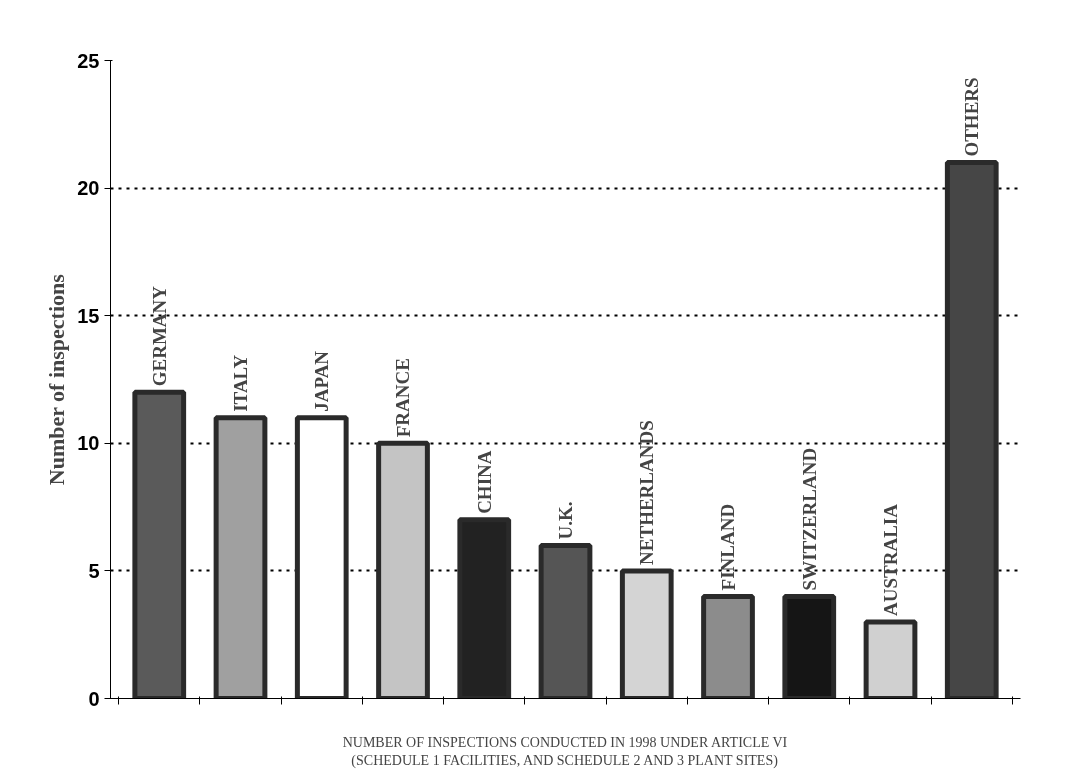  I want to click on x-axis-title: NUMBER OF INSPECTIONS CONDUCTED IN 1998 UNDER ARTICLE VI (SCHEDULE 1 FACILITIES, AND SCHEDULE 2 AND 3 PLANT SITES), so click(565, 751).